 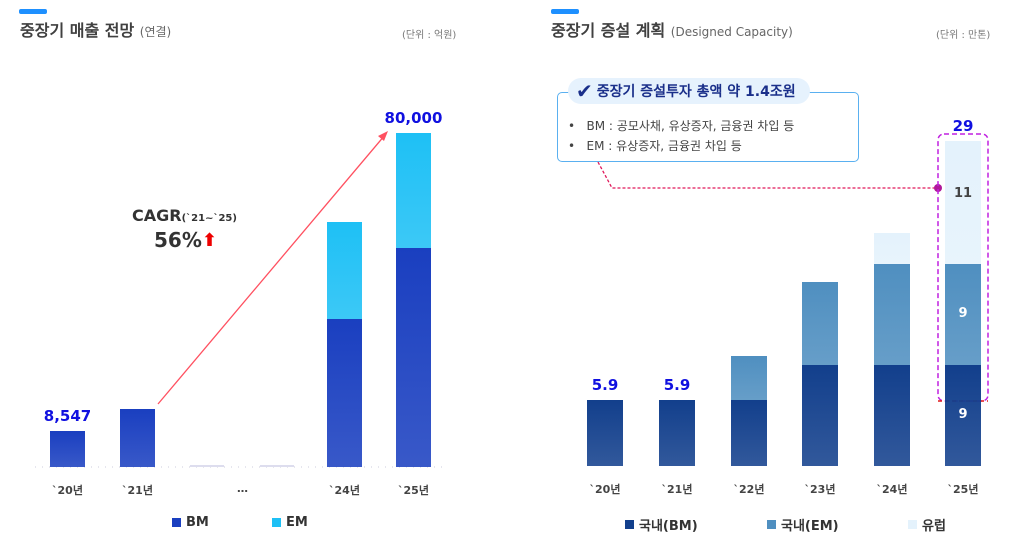 What do you see at coordinates (185, 240) in the screenshot?
I see `cagr-value: 56% ⬆` at bounding box center [185, 240].